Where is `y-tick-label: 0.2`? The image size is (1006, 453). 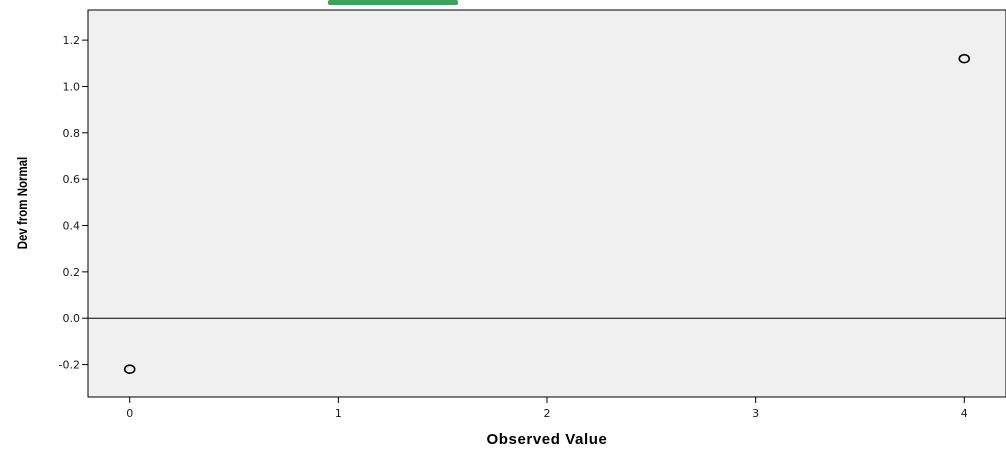 y-tick-label: 0.2 is located at coordinates (72, 272).